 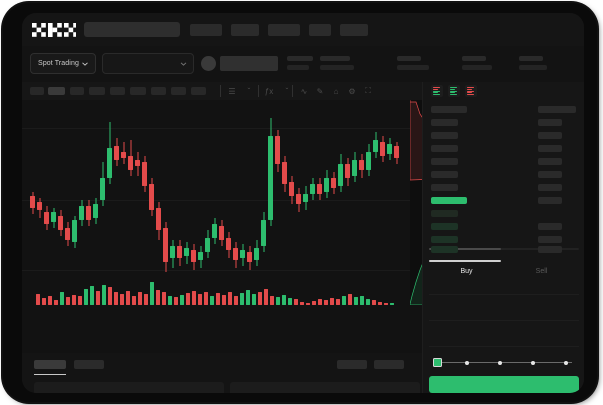 What do you see at coordinates (465, 249) in the screenshot?
I see `orderbook-scrollbar` at bounding box center [465, 249].